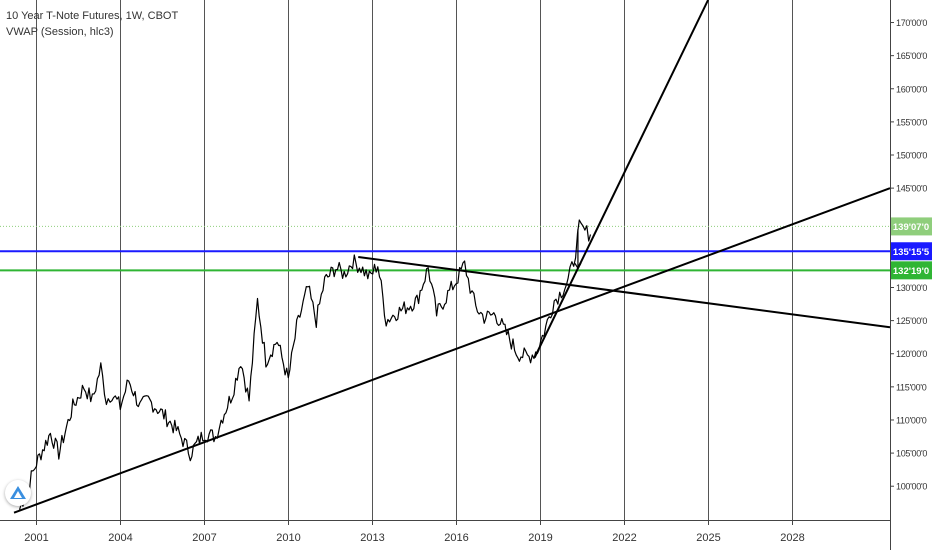 The height and width of the screenshot is (550, 932). What do you see at coordinates (792, 538) in the screenshot?
I see `x-tick-label: 2028` at bounding box center [792, 538].